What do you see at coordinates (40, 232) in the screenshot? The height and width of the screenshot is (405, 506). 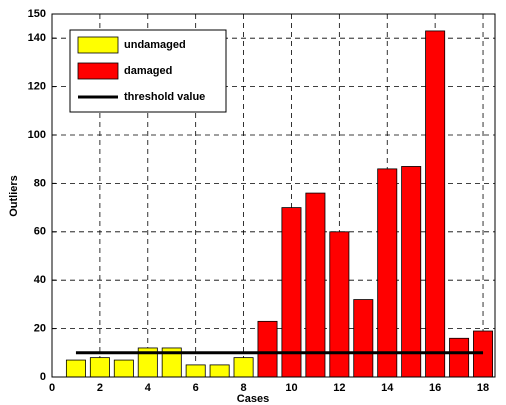 I see `y-tick-label: 60` at bounding box center [40, 232].